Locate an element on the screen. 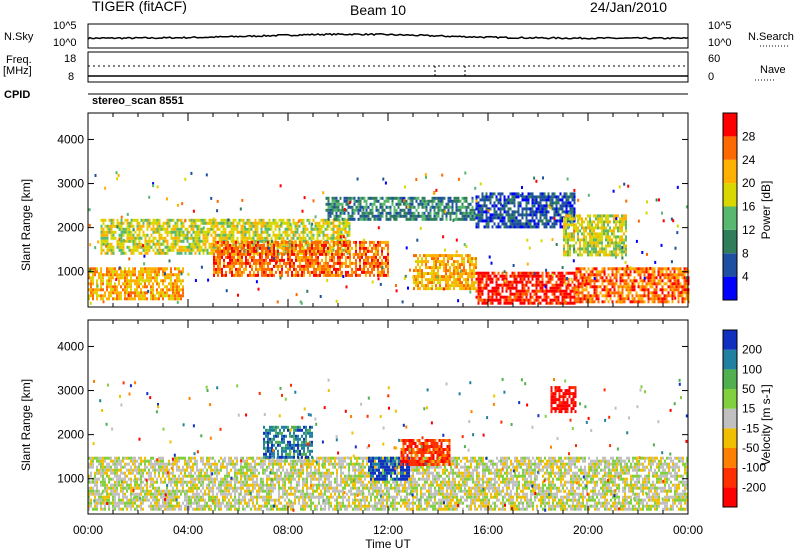  freq-label-line1: Freq. is located at coordinates (19, 60).